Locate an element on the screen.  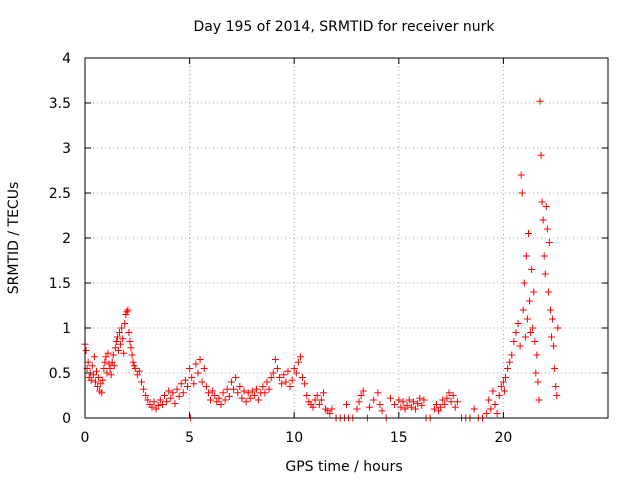
y-tick-label: 3 is located at coordinates (66, 149).